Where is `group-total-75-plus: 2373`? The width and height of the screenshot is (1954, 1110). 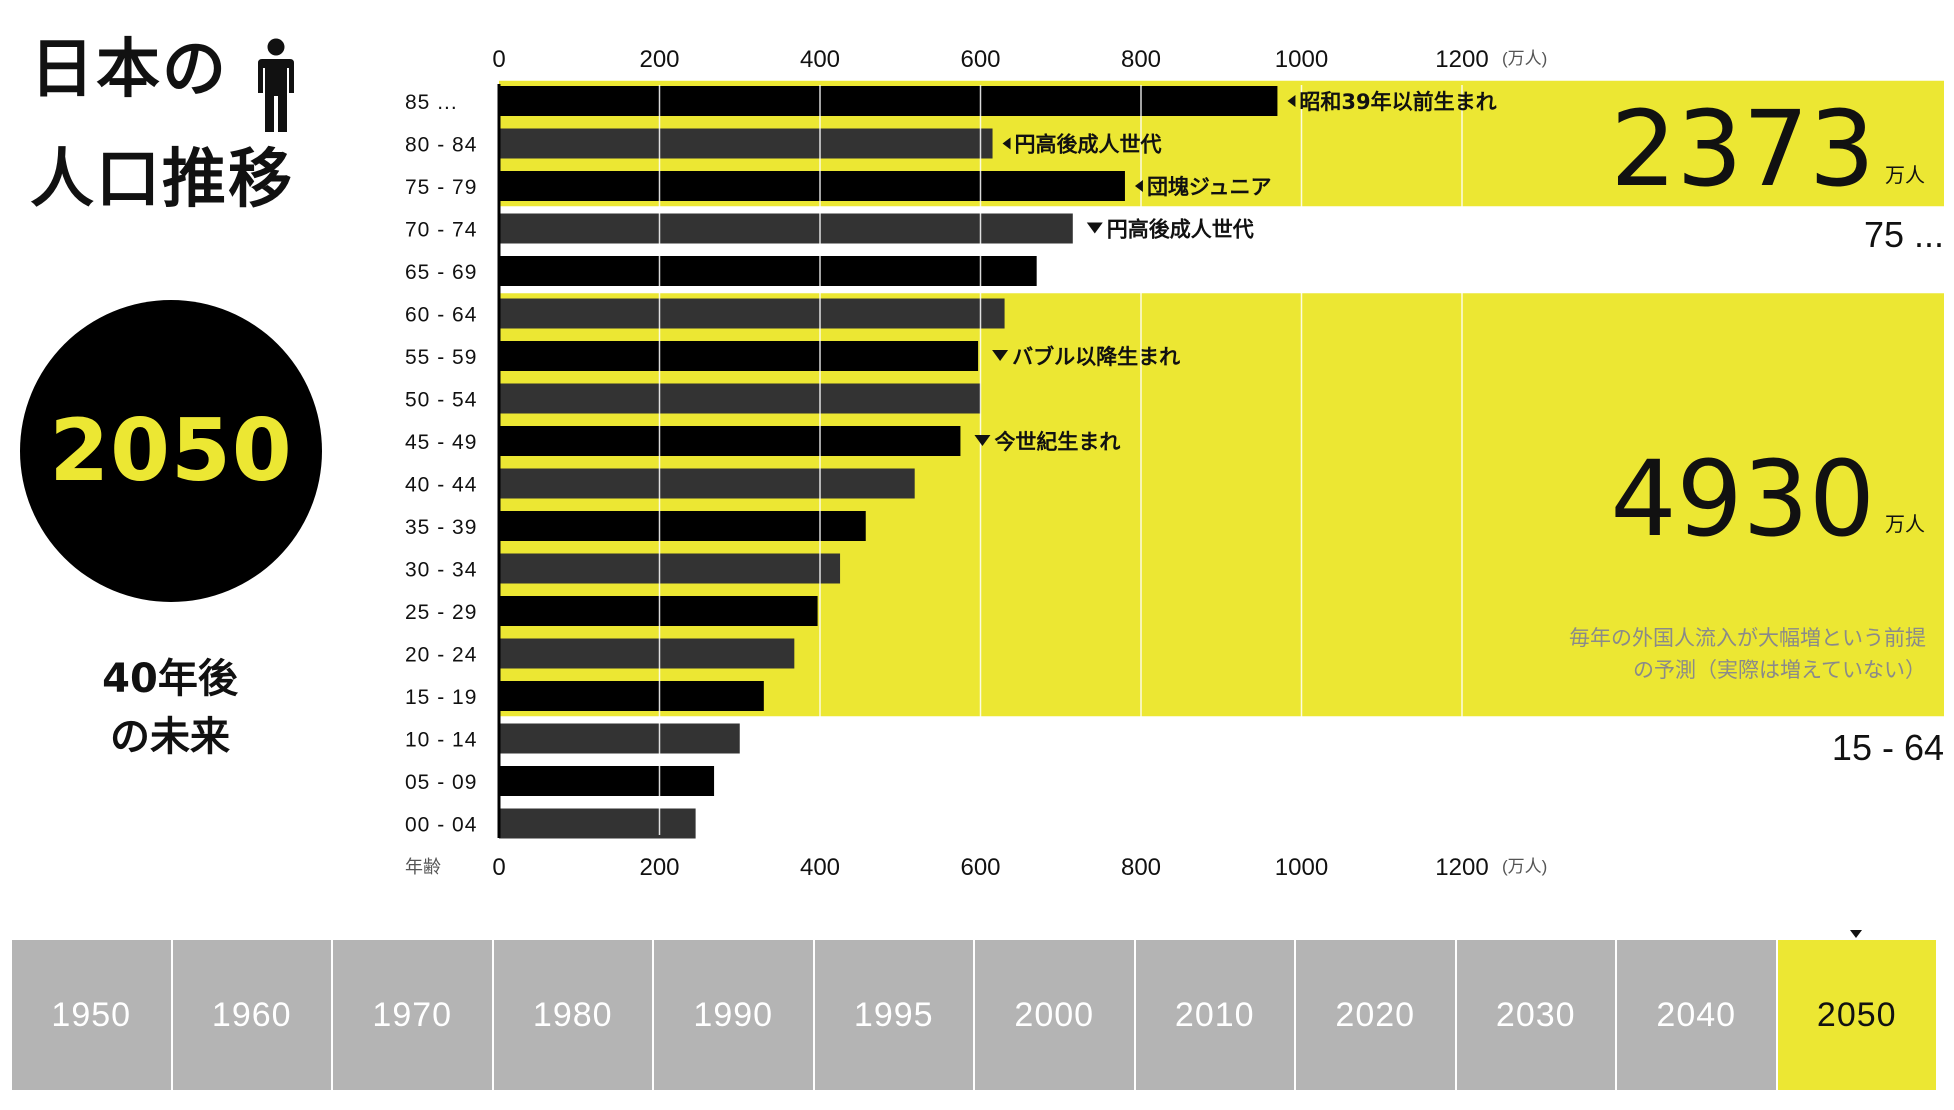 group-total-75-plus: 2373 is located at coordinates (1742, 149).